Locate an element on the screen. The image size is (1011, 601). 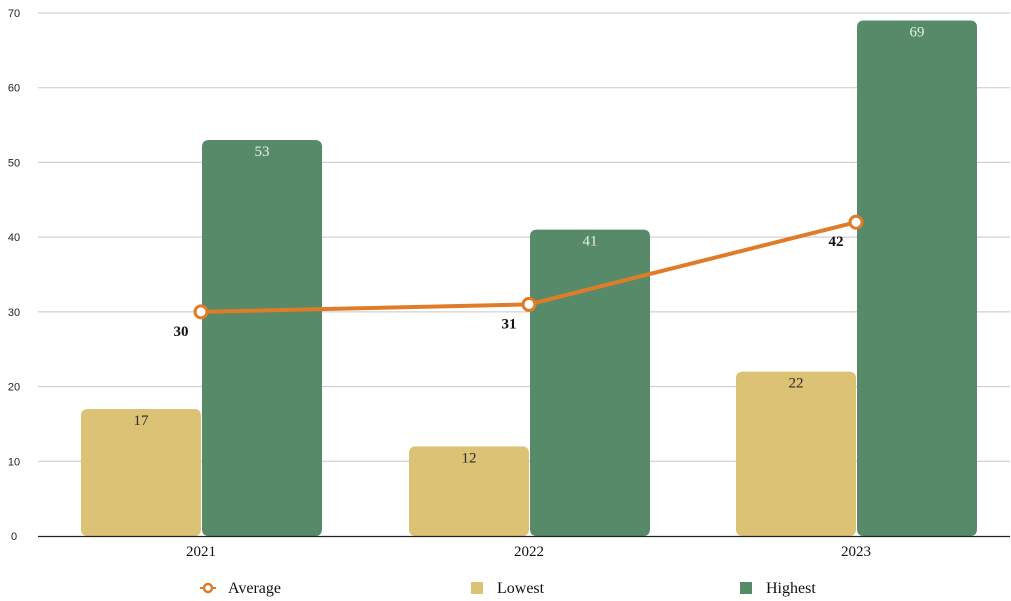
legend-label-average: Average is located at coordinates (254, 588).